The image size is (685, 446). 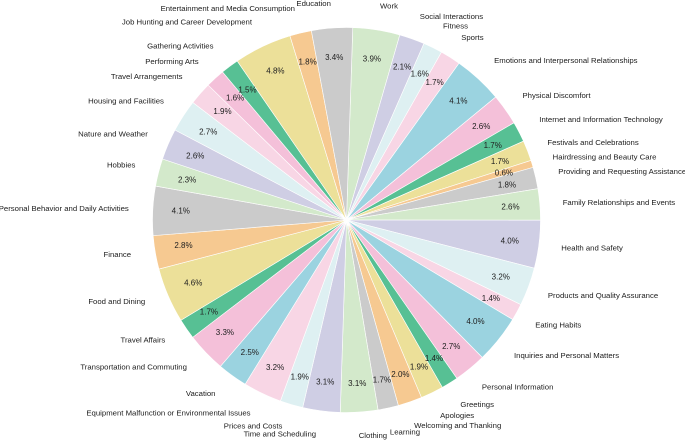 I want to click on svg-text:Personal Behavior and Daily Ac: Personal Behavior and Daily Activities, so click(x=64, y=208).